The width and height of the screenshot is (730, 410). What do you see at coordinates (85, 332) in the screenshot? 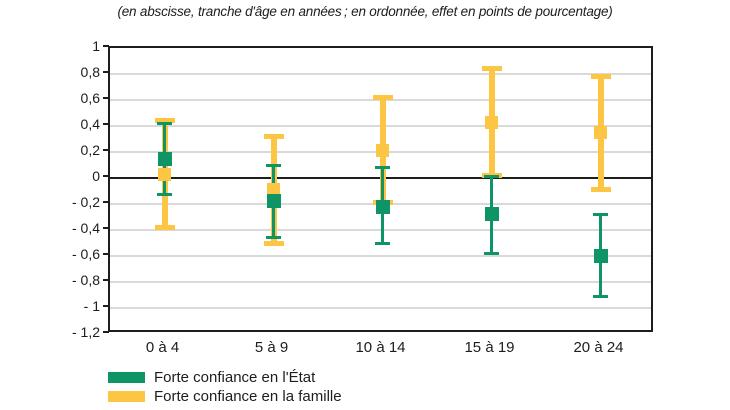
I see `y-axis-tick-label: - 1,2` at bounding box center [85, 332].